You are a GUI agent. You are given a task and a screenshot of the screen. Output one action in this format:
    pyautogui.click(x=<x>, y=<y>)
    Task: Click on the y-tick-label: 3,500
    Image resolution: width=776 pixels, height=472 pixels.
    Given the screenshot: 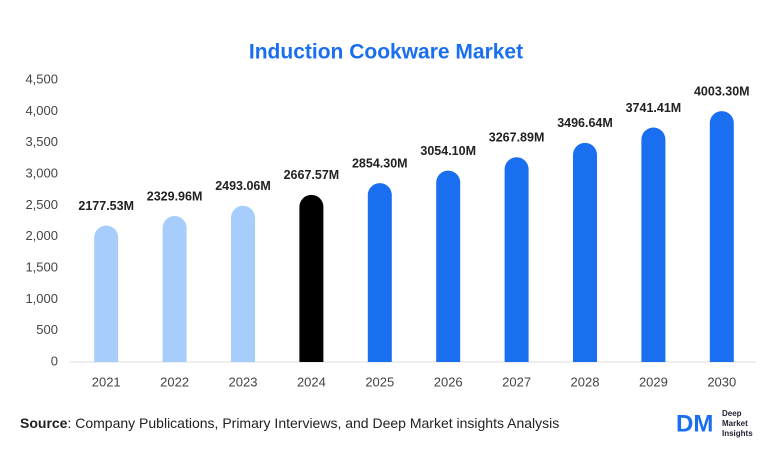 What is the action you would take?
    pyautogui.click(x=41, y=141)
    